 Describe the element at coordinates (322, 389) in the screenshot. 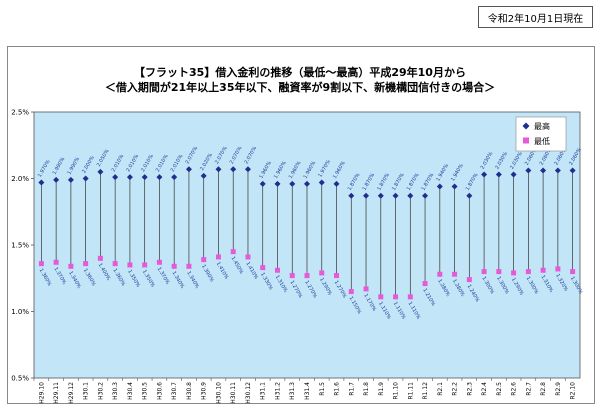

I see `x-tick-label: R1.5` at that location.